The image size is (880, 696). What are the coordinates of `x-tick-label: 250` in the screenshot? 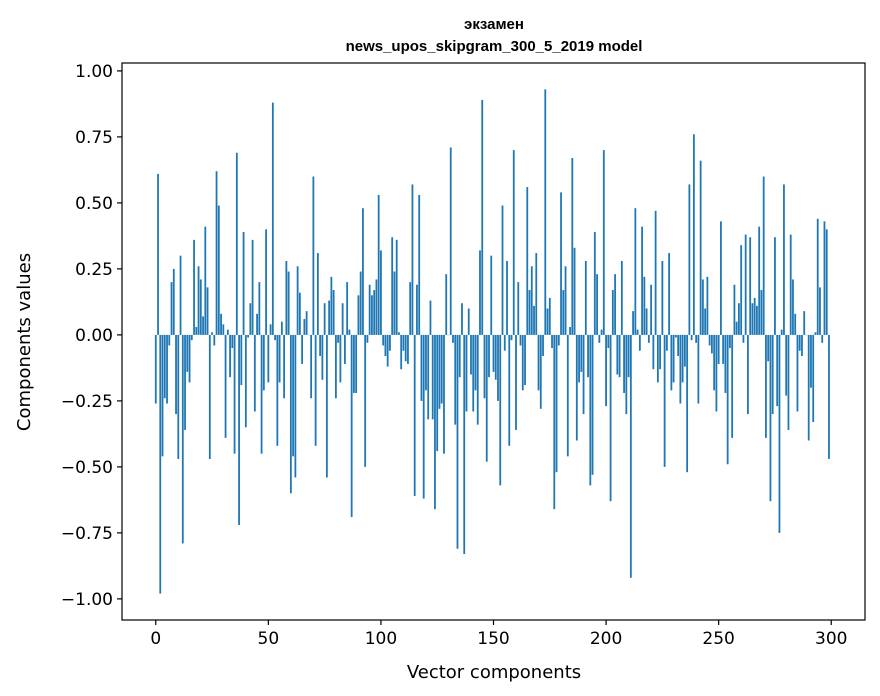 It's located at (718, 639).